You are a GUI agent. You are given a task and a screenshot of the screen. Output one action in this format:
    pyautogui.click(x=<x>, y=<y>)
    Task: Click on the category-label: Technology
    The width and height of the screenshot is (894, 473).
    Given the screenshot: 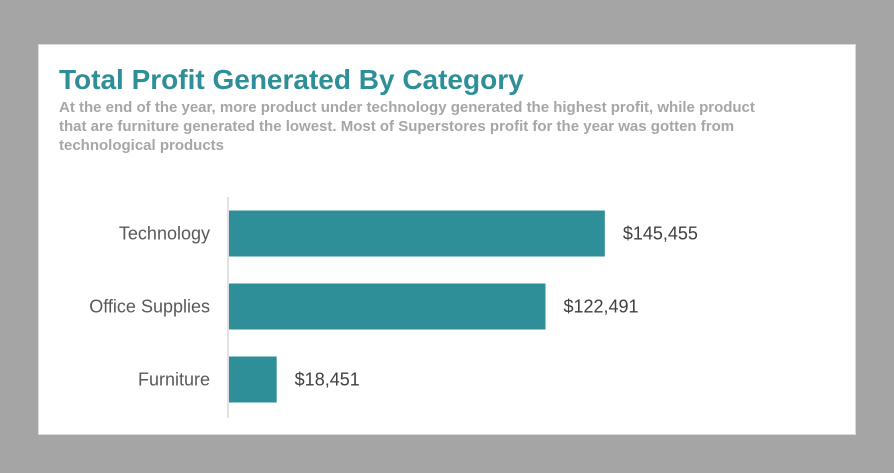 What is the action you would take?
    pyautogui.click(x=164, y=234)
    